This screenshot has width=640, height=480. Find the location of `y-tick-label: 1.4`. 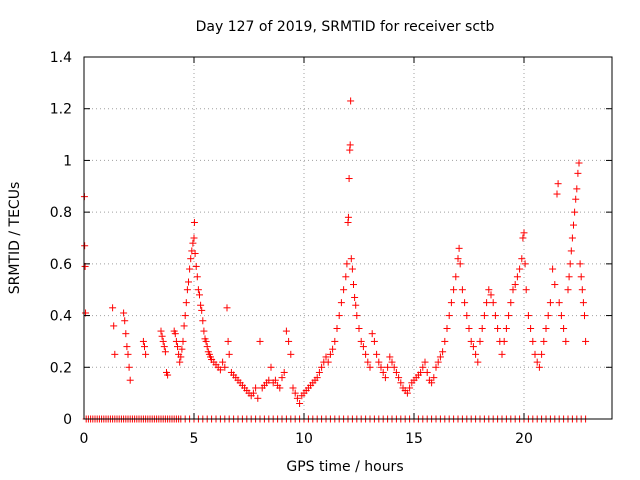

y-tick-label: 1.4 is located at coordinates (61, 58).